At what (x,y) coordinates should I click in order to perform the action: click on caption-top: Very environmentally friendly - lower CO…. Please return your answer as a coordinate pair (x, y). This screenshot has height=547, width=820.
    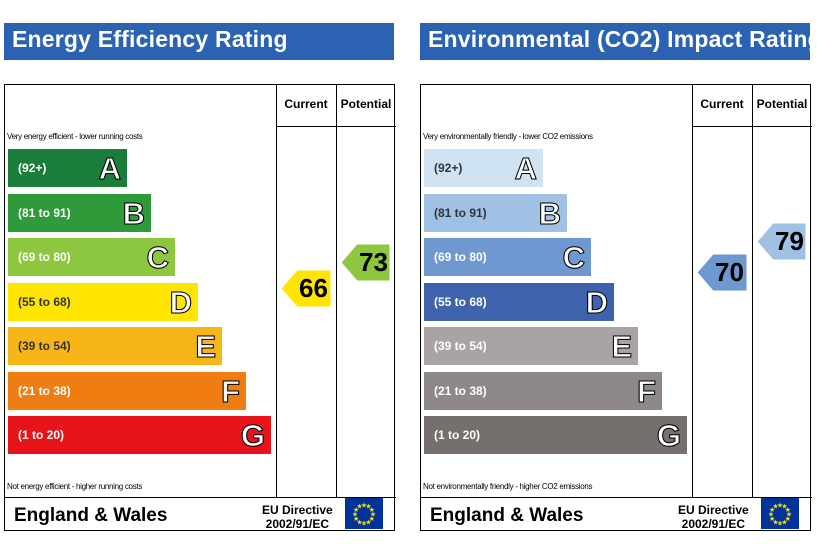
    Looking at the image, I should click on (508, 136).